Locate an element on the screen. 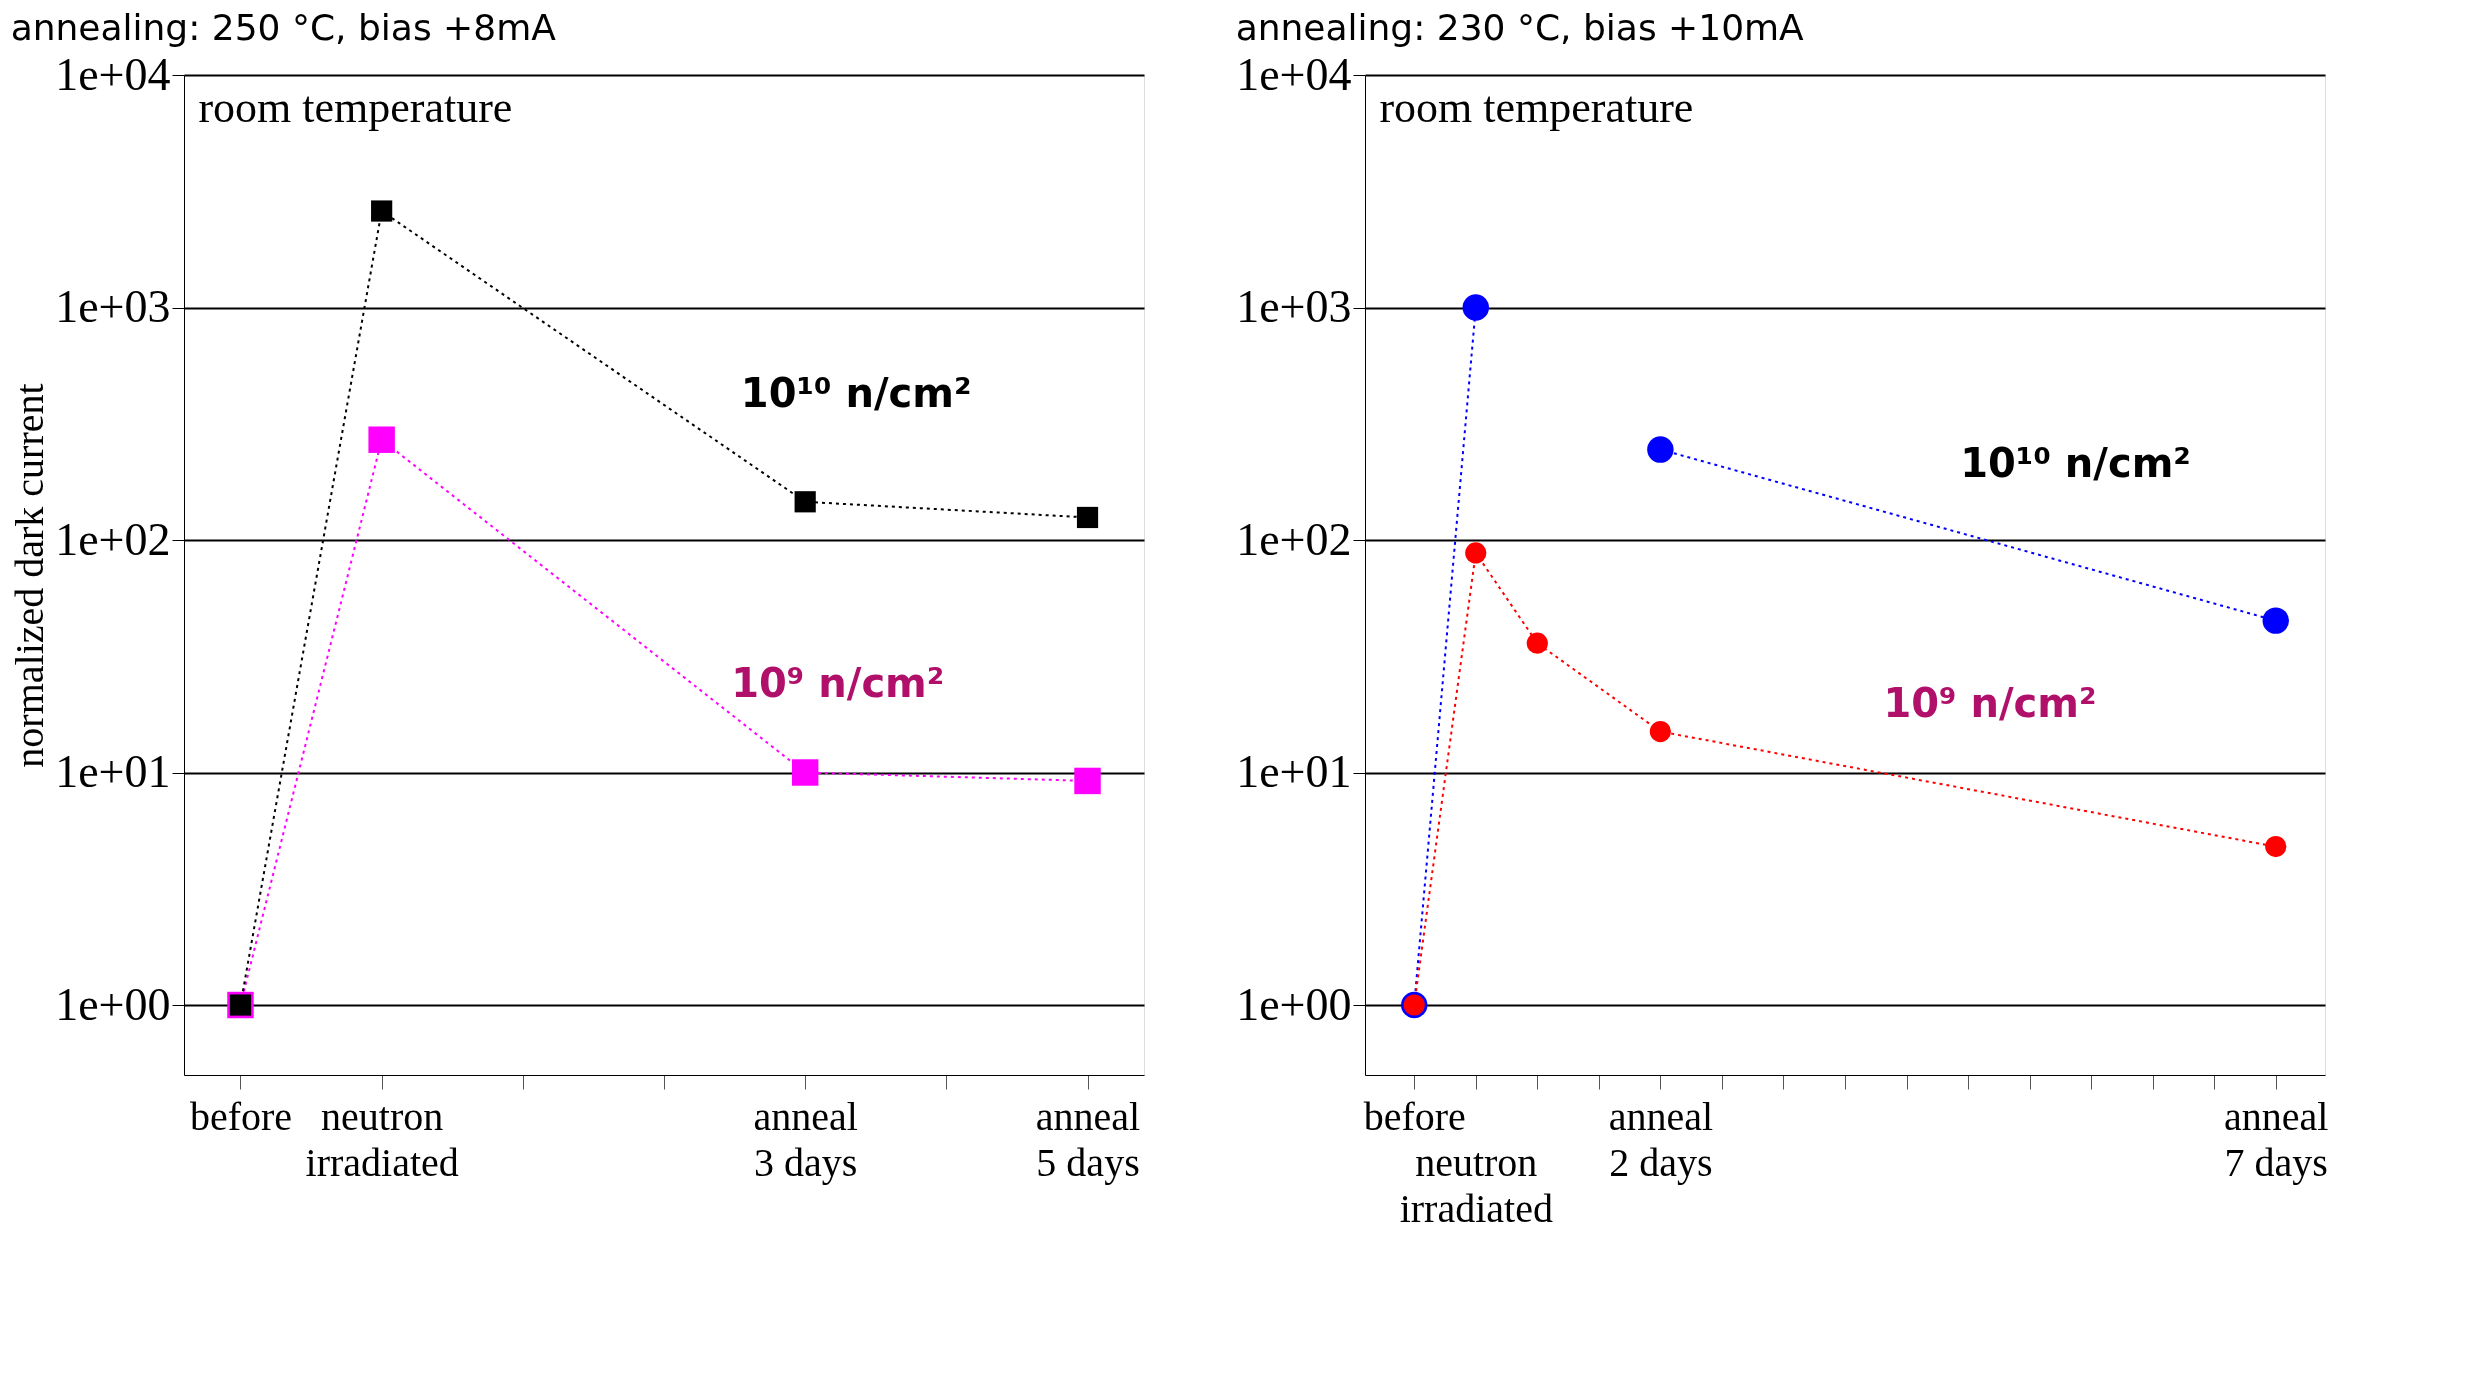 Image resolution: width=2490 pixels, height=1387 pixels. x-tick-label: anneal 3 days is located at coordinates (805, 1139).